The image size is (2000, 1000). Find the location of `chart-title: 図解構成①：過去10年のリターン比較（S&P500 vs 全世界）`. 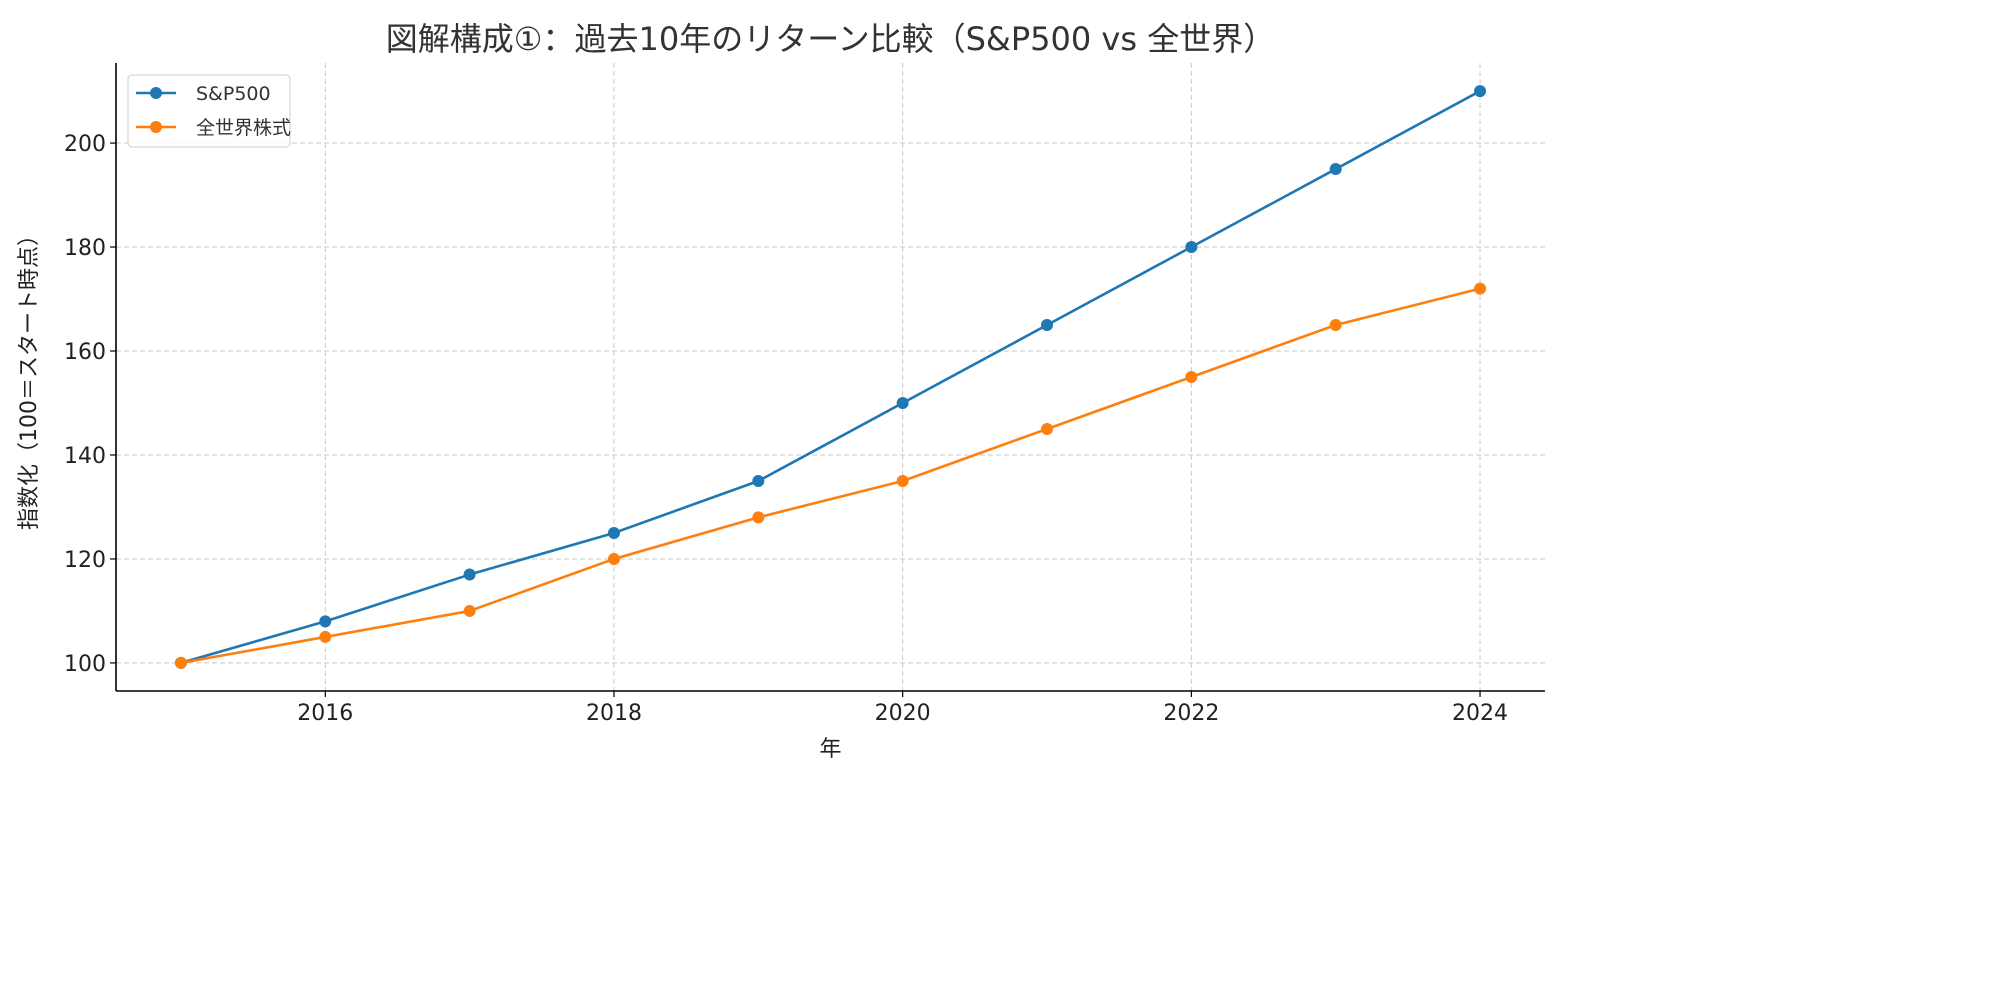

chart-title: 図解構成①：過去10年のリターン比較（S&P500 vs 全世界） is located at coordinates (830, 39).